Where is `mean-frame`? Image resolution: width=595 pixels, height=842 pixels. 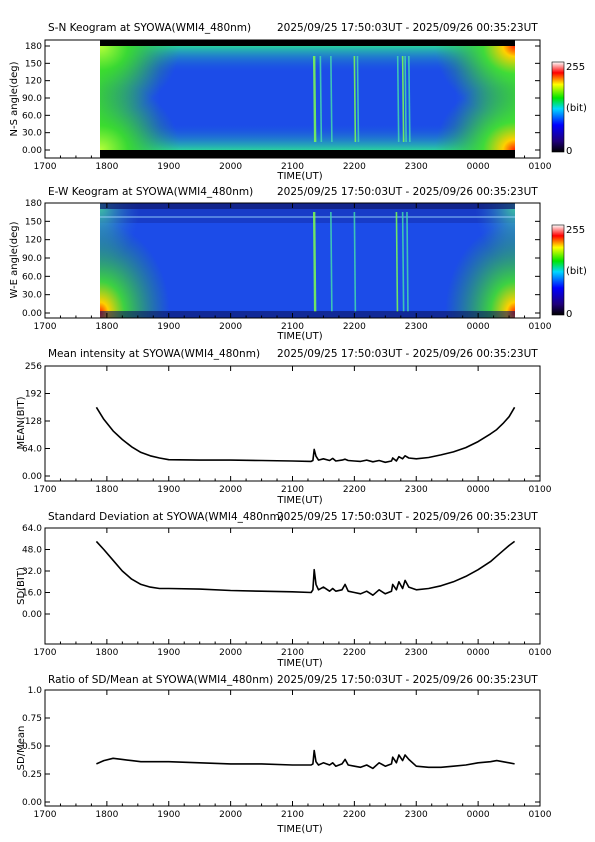
mean-frame is located at coordinates (292, 423).